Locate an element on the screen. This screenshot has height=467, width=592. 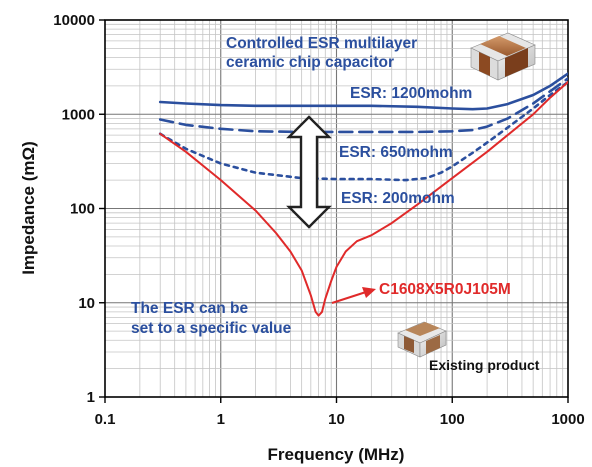
controlled-esr-title-line1: Controlled ESR multilayer is located at coordinates (321, 43).